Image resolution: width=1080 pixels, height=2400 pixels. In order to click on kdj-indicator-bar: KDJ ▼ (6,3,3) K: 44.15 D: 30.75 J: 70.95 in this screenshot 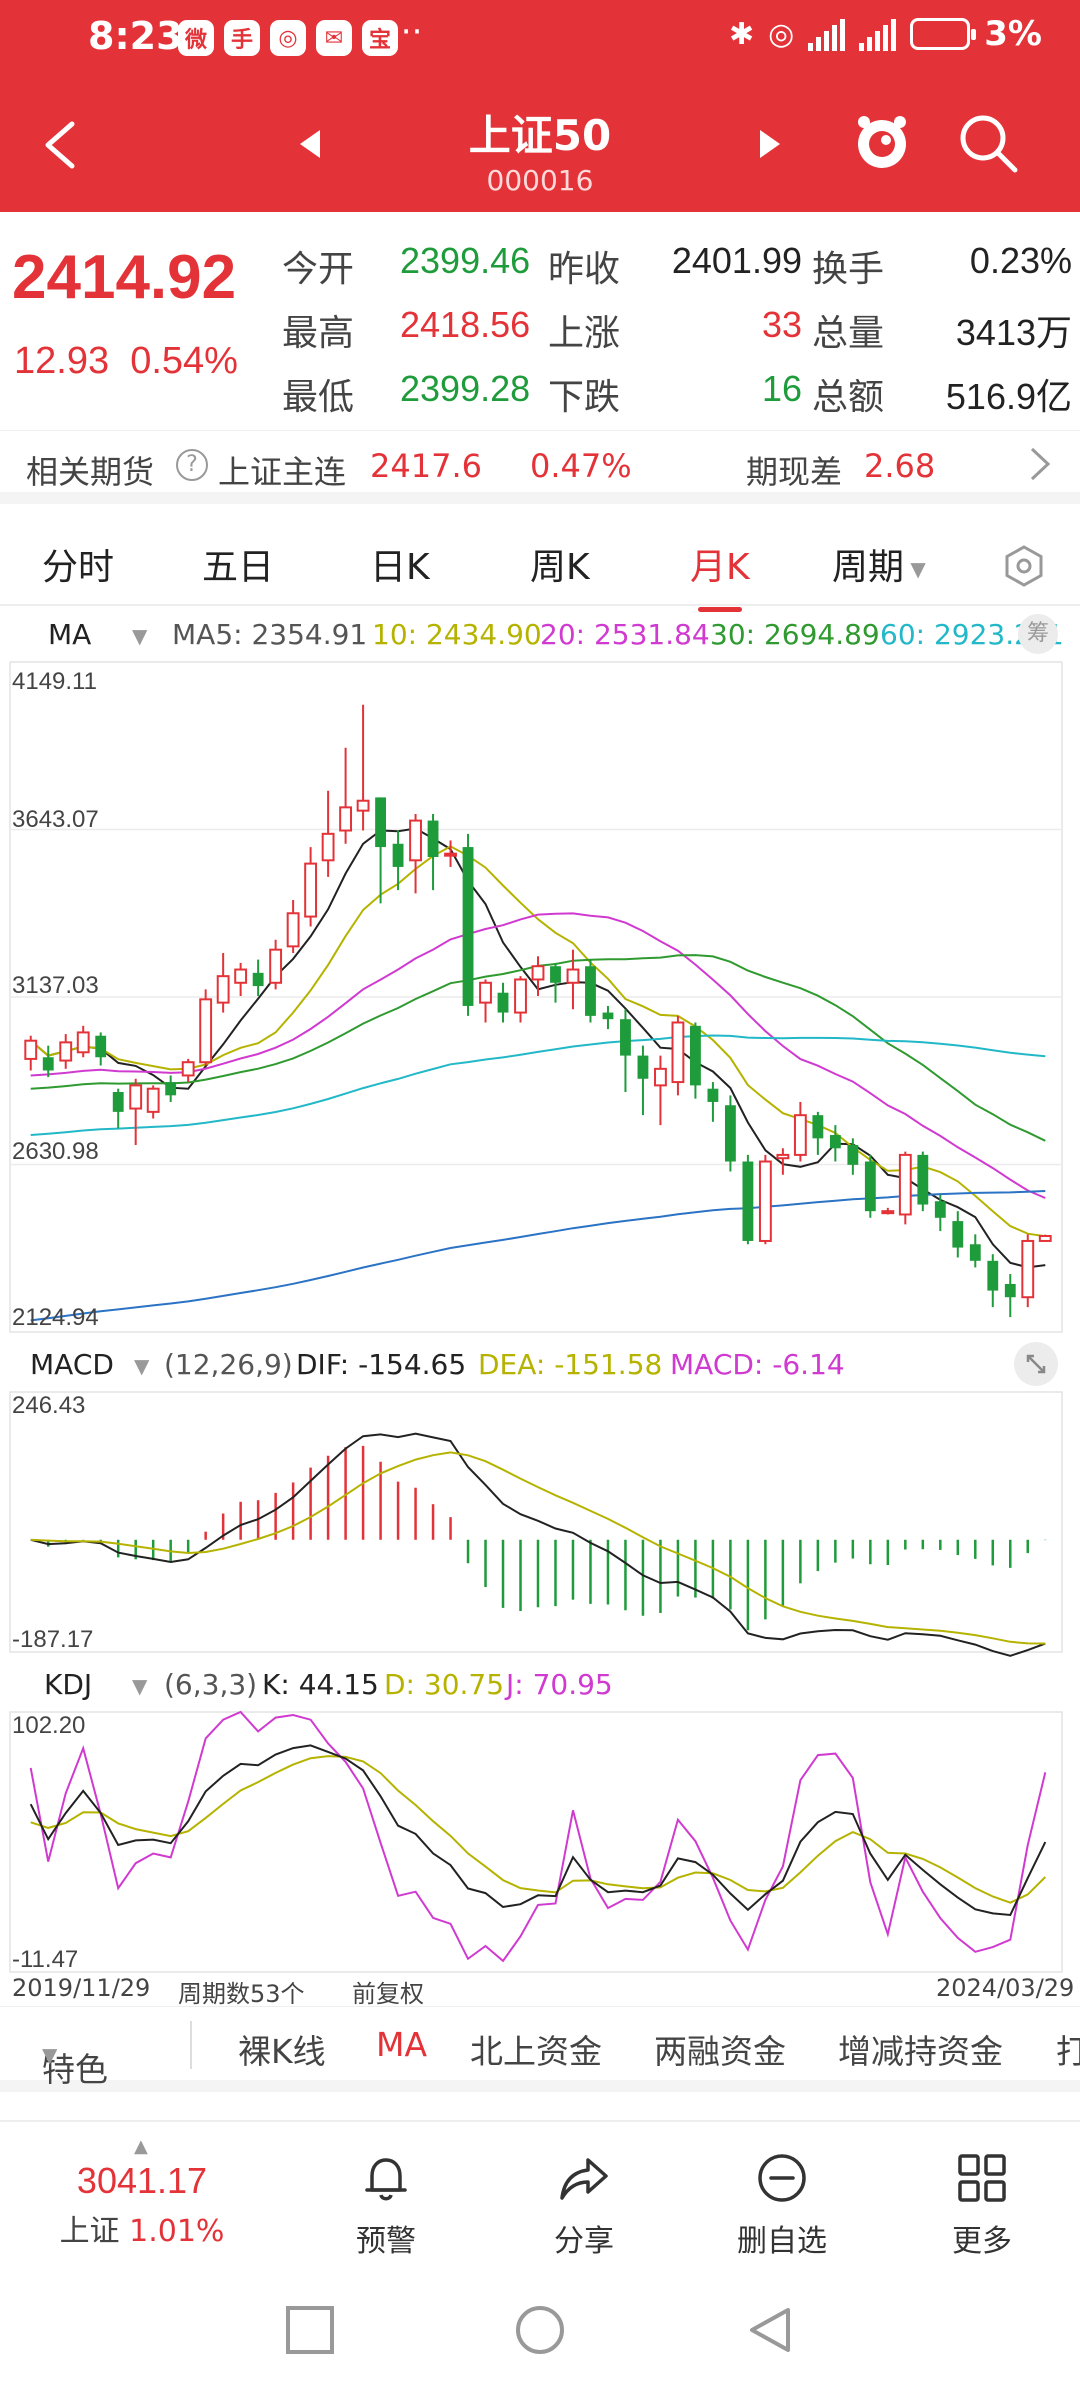, I will do `click(540, 1684)`.